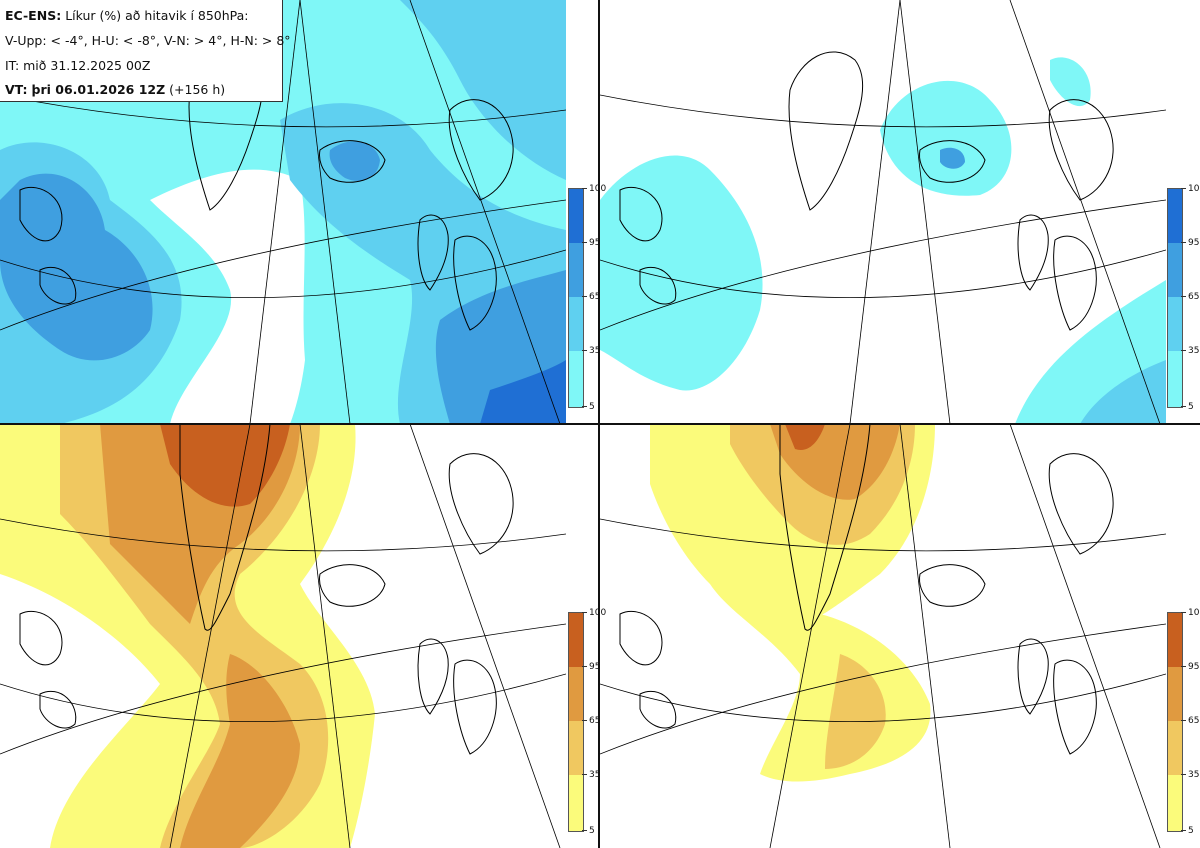  I want to click on panel-divider-horizontal, so click(600, 424).